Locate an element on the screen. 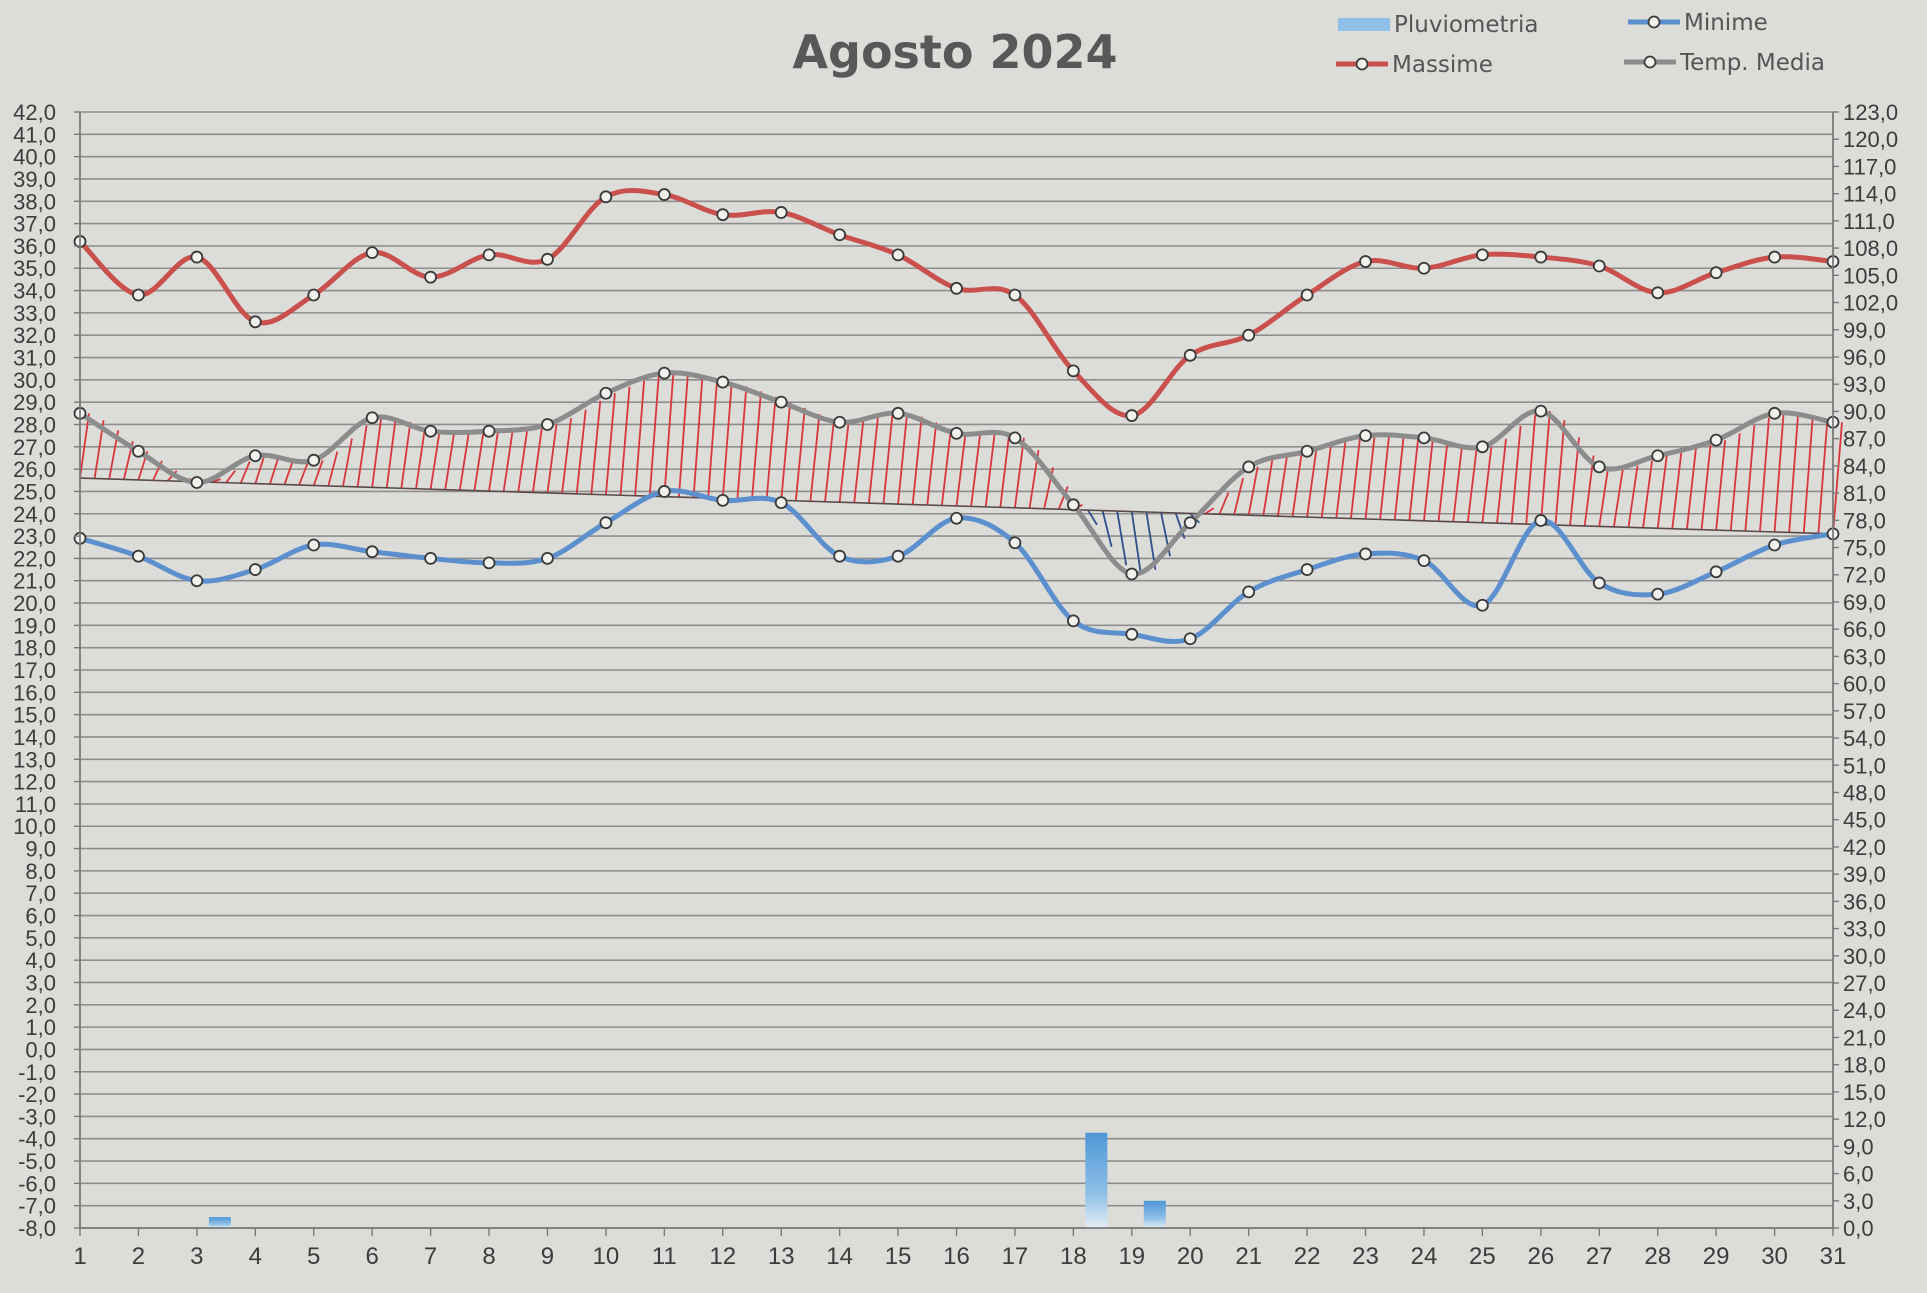  legend-swatch-pluviometria is located at coordinates (1364, 24).